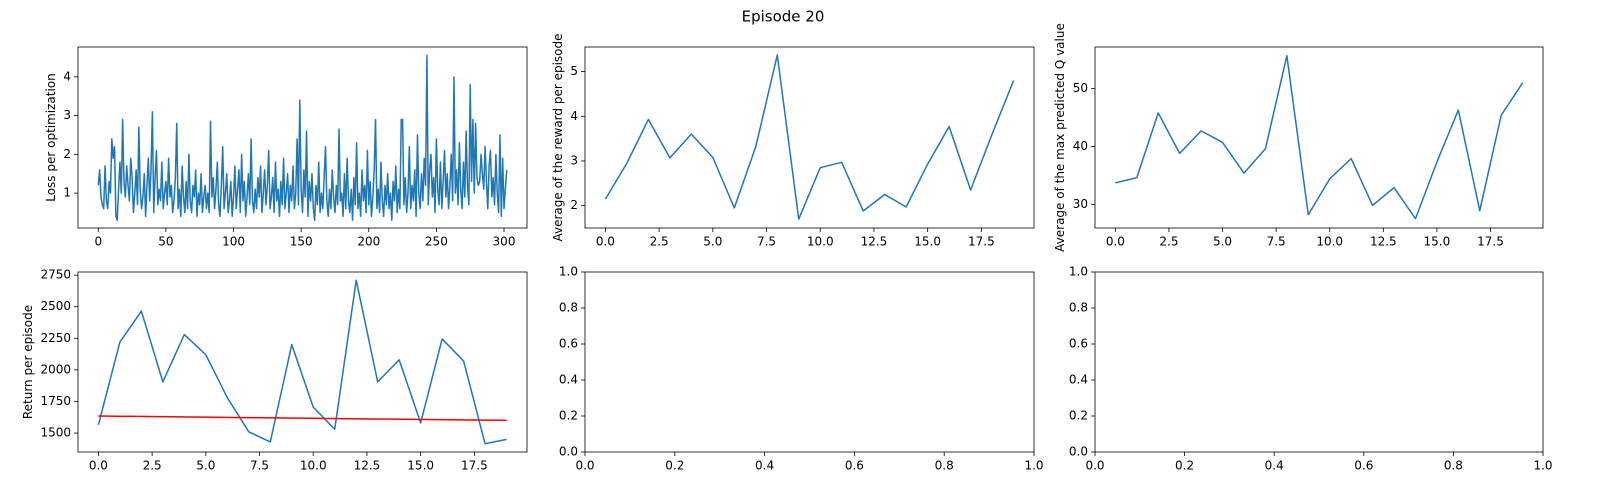 The width and height of the screenshot is (1600, 500). Describe the element at coordinates (504, 242) in the screenshot. I see `x-tick-label: 300` at that location.